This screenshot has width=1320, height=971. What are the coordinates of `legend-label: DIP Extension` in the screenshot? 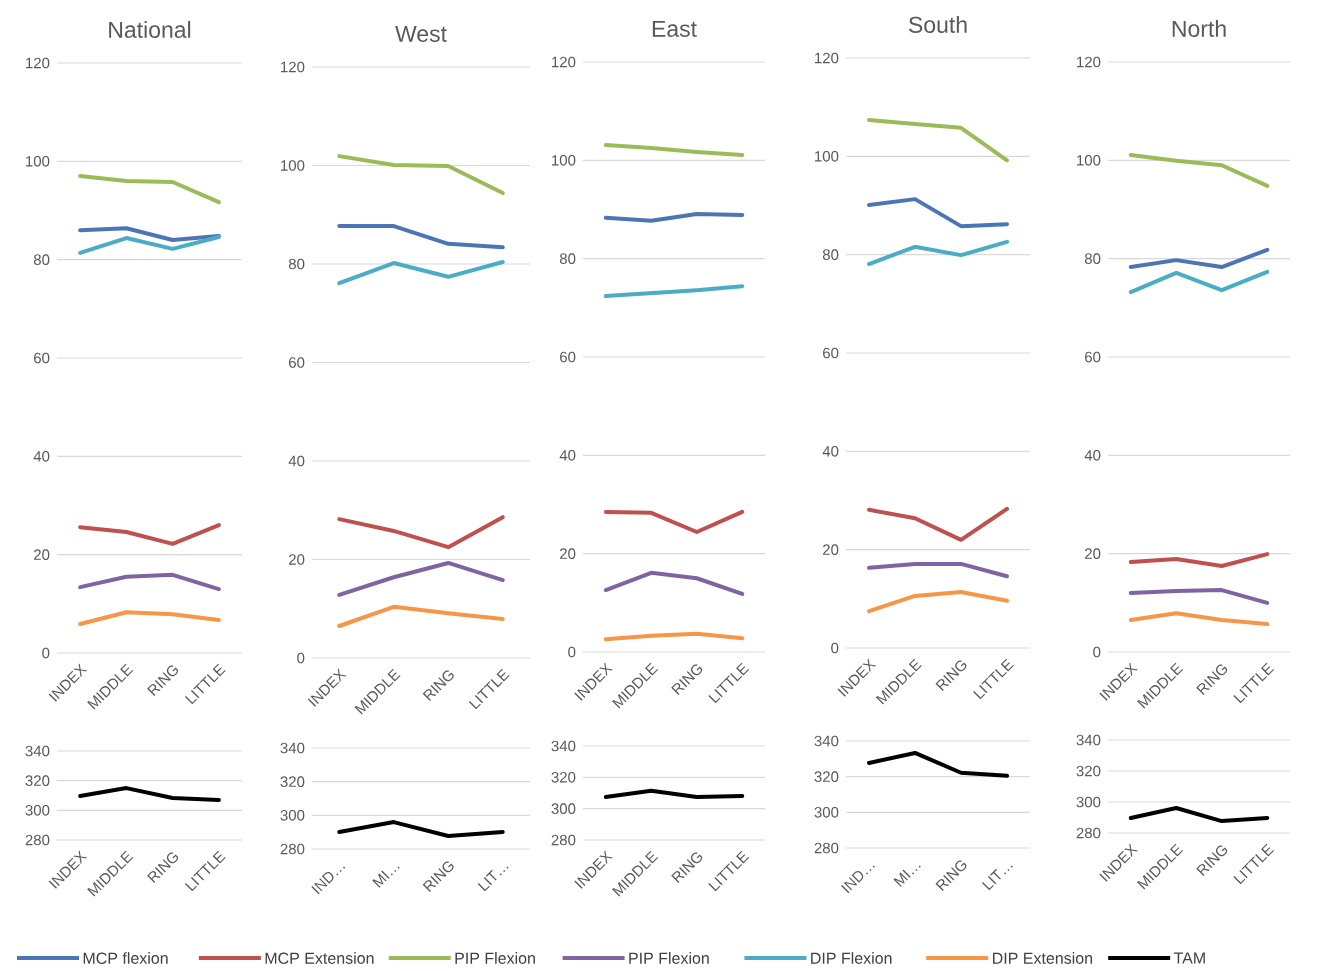 It's located at (1043, 958).